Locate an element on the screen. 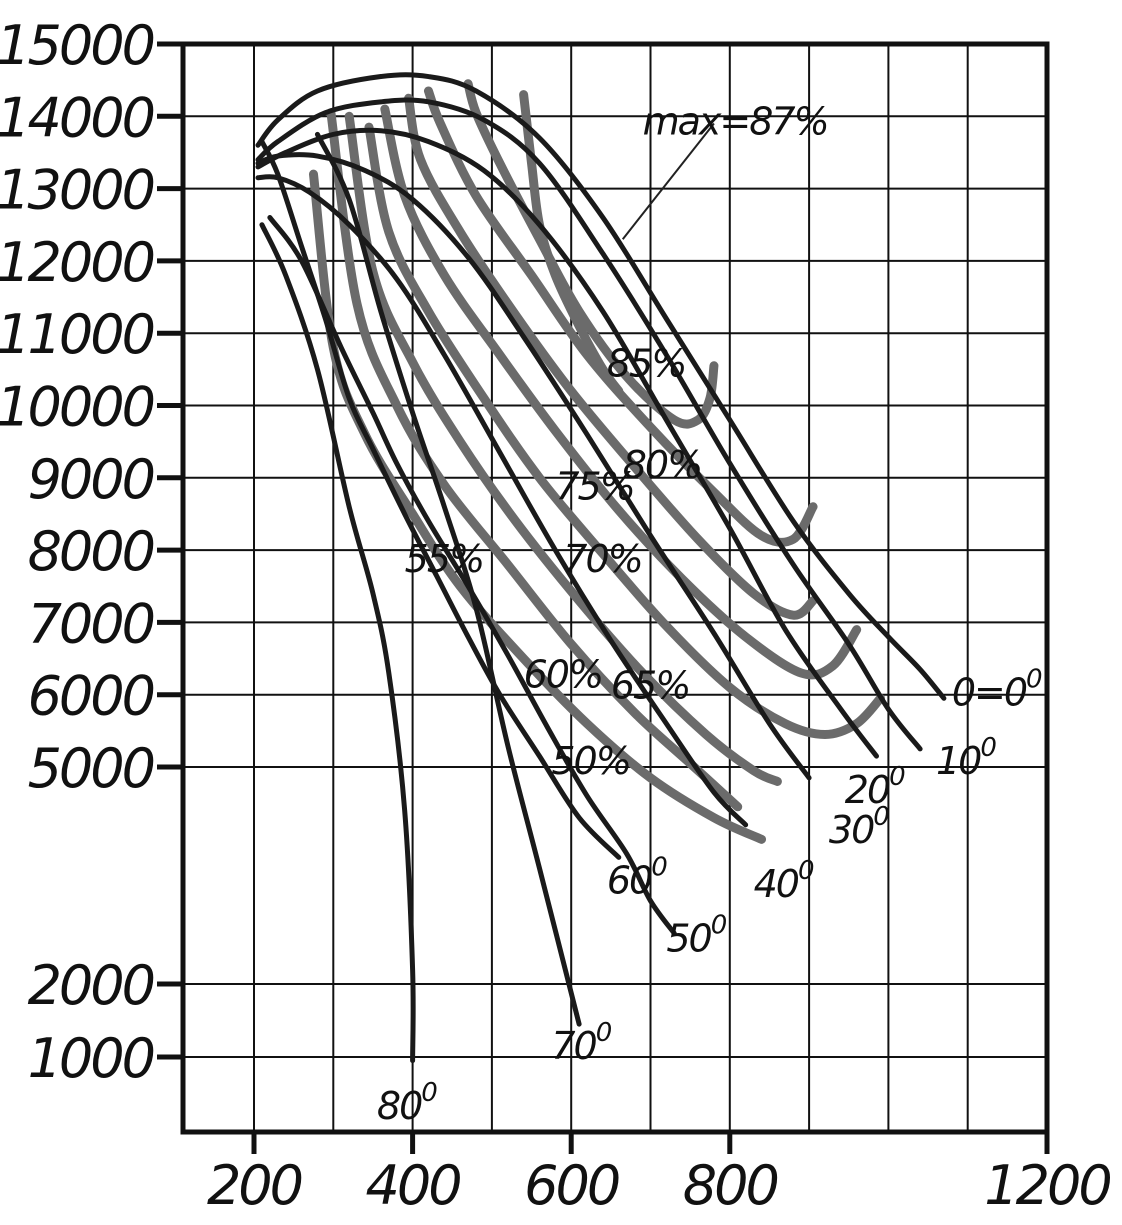 The height and width of the screenshot is (1225, 1122). y-tick-label: 10000 is located at coordinates (77, 407).